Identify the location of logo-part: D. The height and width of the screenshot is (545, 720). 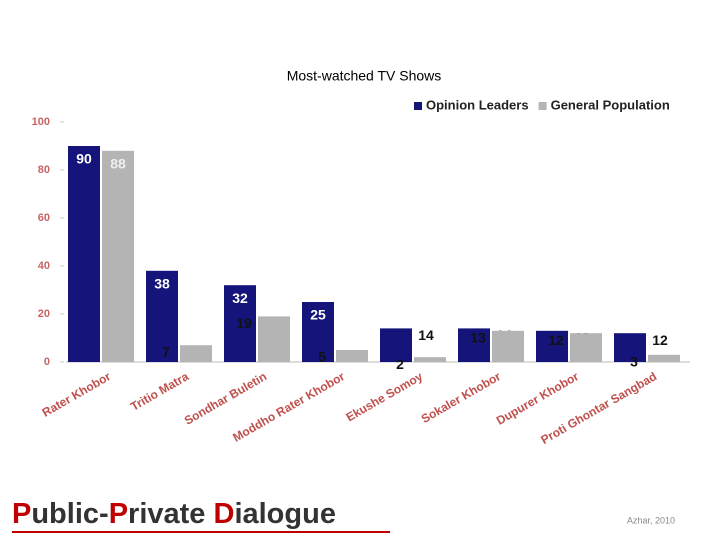
(223, 514).